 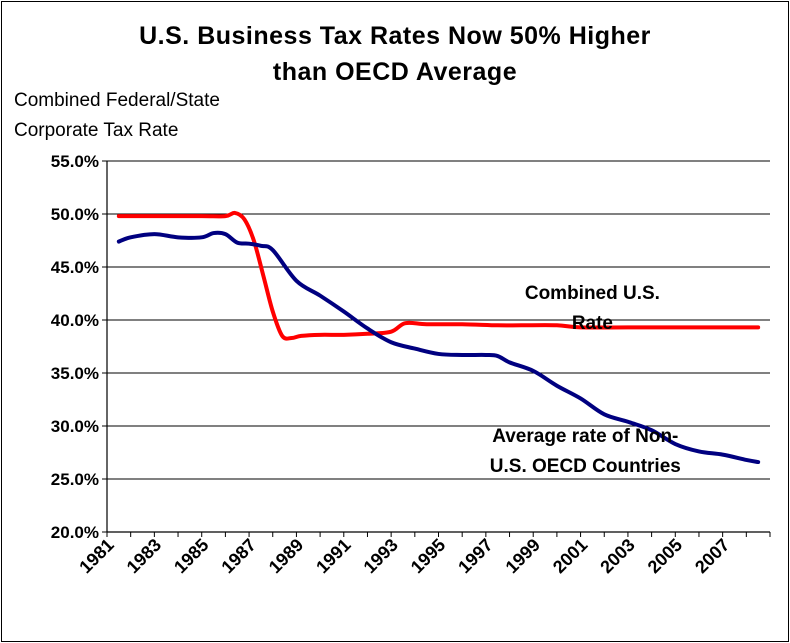 I want to click on annotation-label: Average rate of Non-, so click(x=585, y=436).